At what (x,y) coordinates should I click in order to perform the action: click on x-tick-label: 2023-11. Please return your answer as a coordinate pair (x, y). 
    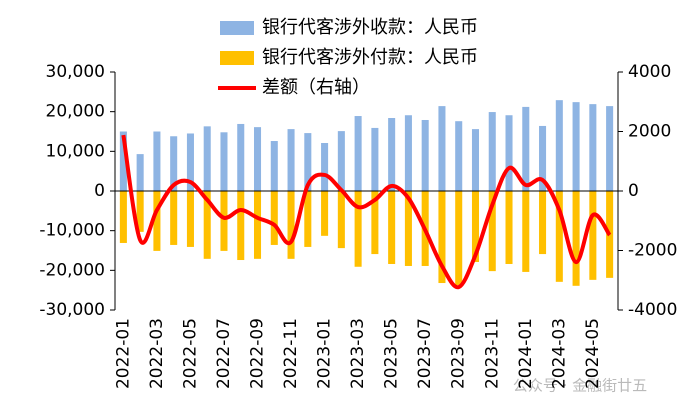
    Looking at the image, I should click on (492, 353).